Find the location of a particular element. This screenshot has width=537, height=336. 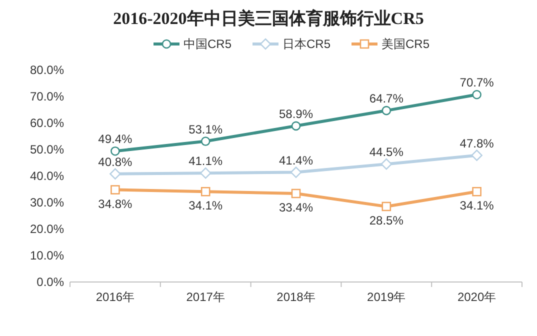

y-tick-label: 50.0% is located at coordinates (47, 149).